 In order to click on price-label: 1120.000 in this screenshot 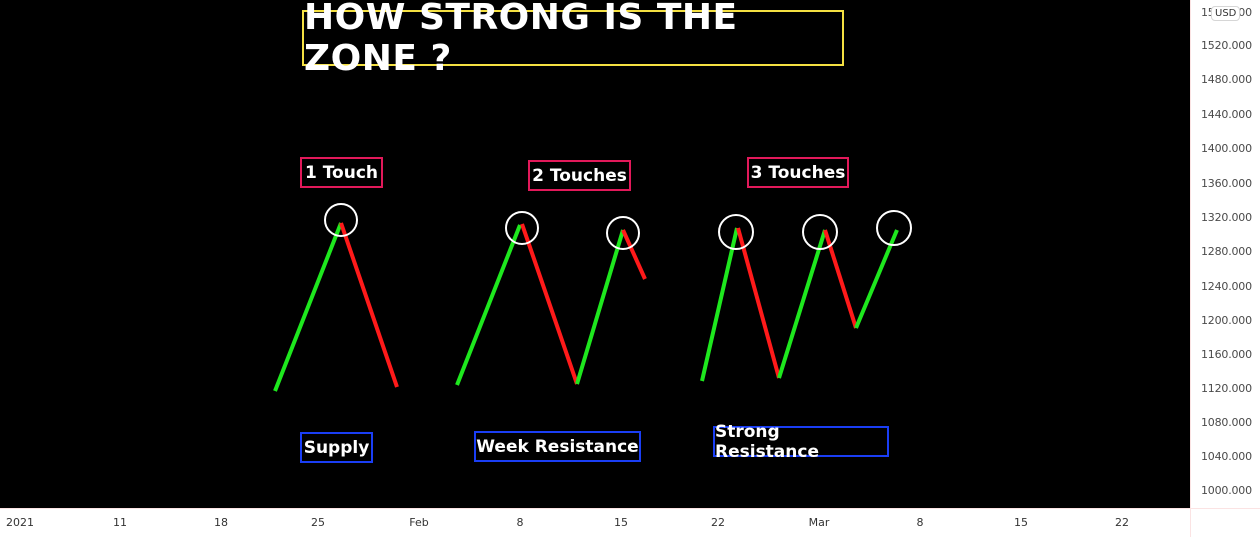, I will do `click(1226, 388)`.